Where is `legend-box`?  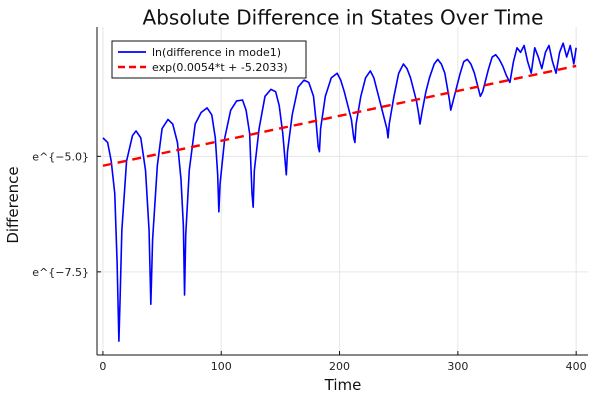
legend-box is located at coordinates (209, 59).